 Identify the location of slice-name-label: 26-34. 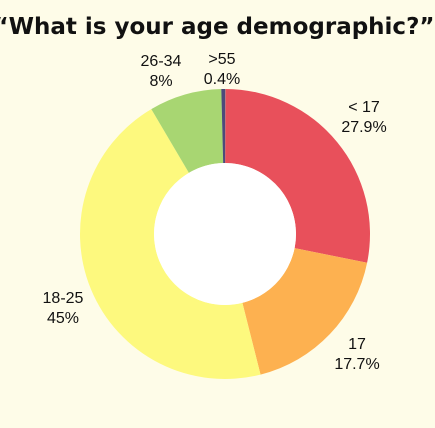
(161, 61).